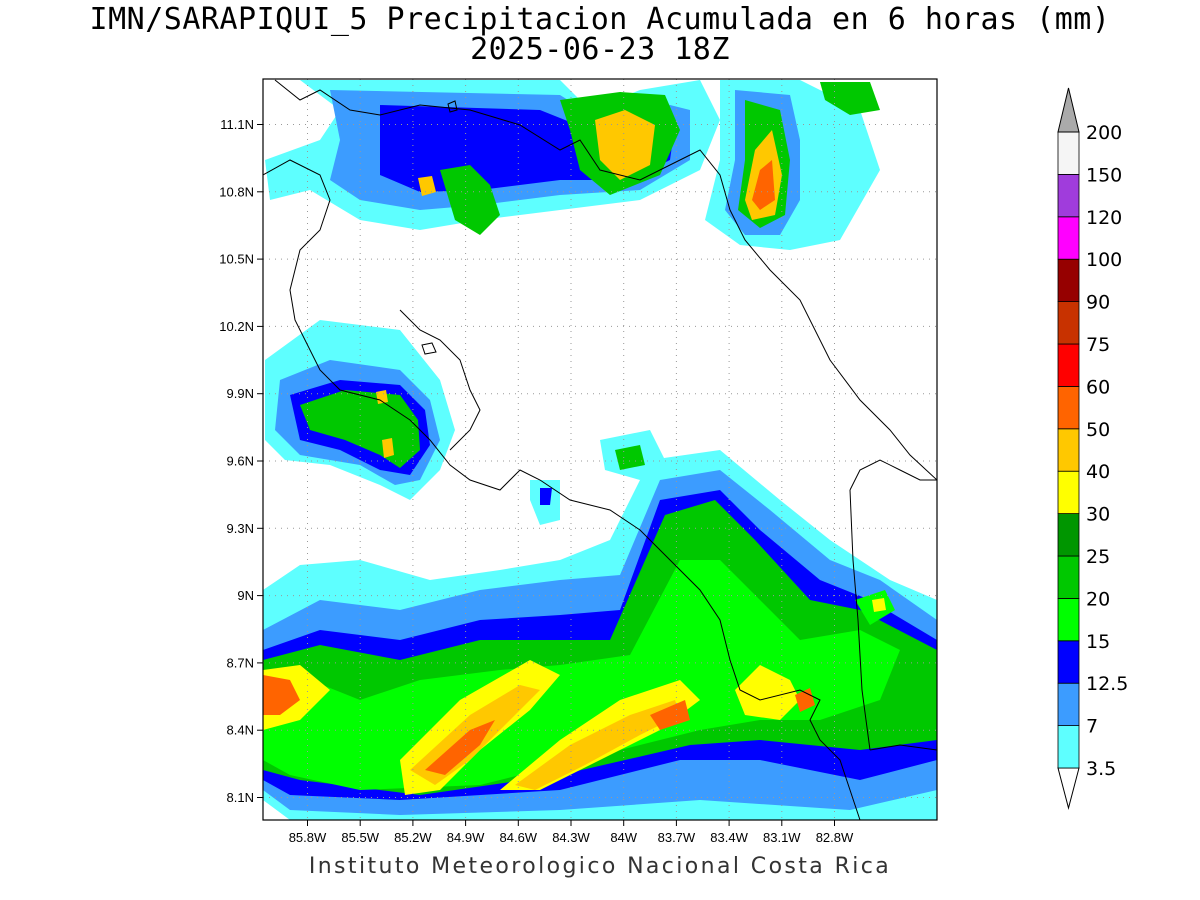 The width and height of the screenshot is (1200, 900). I want to click on lon-tick-label: 83.4W, so click(729, 837).